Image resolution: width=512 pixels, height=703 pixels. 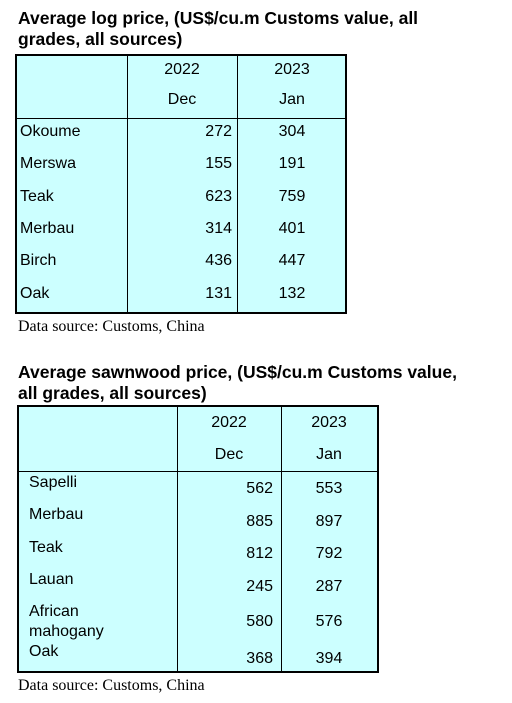 What do you see at coordinates (292, 196) in the screenshot?
I see `row-value-2023-jan: 759` at bounding box center [292, 196].